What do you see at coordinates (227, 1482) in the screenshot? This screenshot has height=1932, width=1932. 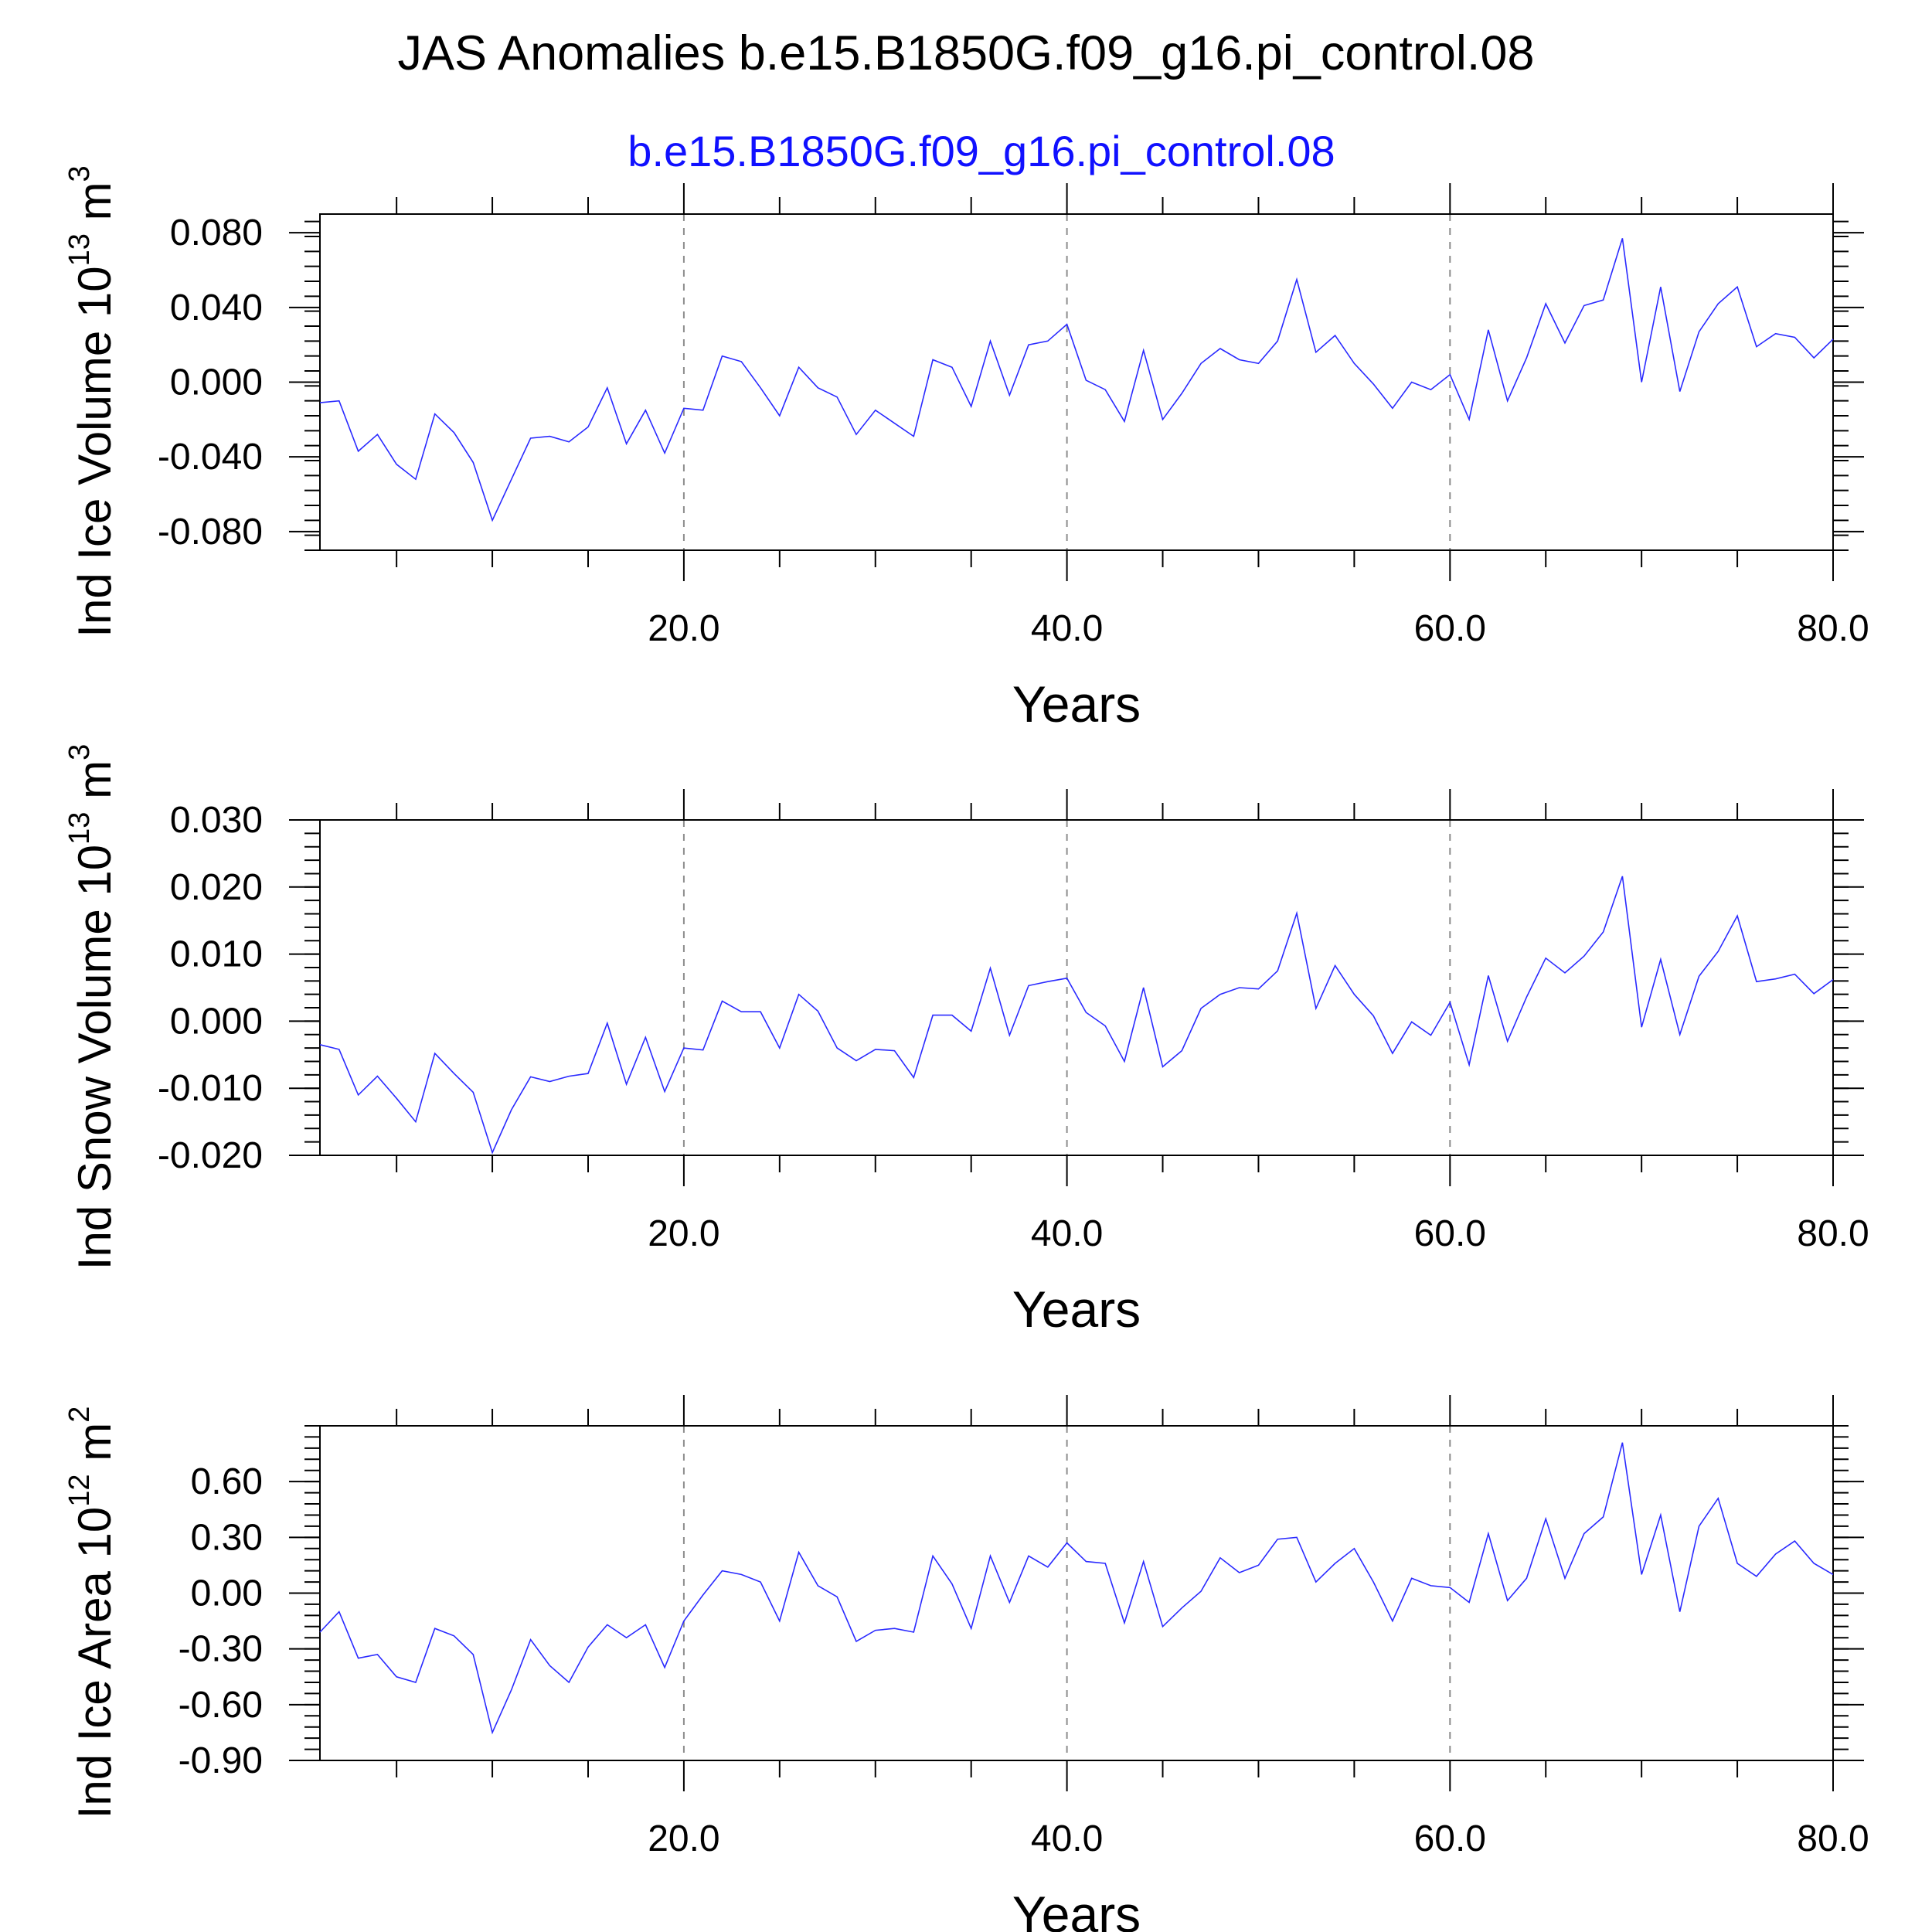 I see `y-tick-label: 0.60` at bounding box center [227, 1482].